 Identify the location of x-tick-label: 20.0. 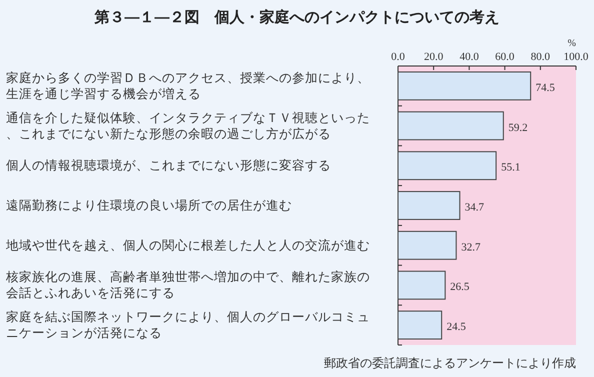
(434, 57).